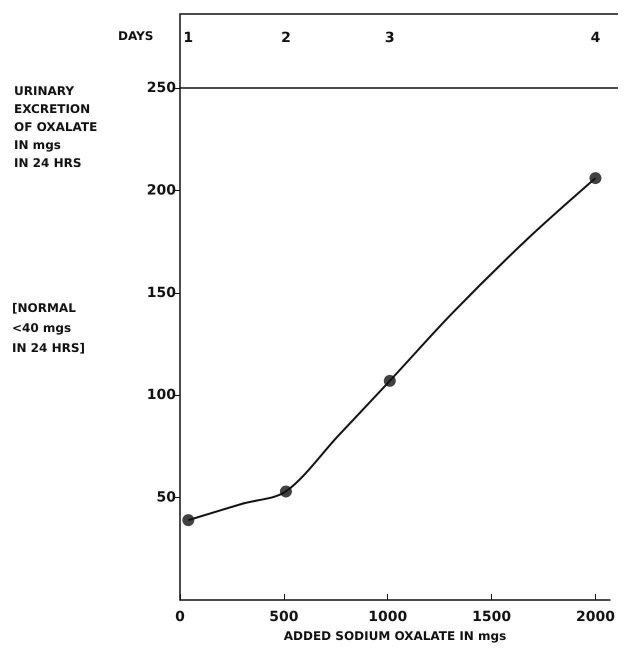 The image size is (626, 664). I want to click on y-tick-label: 150, so click(161, 292).